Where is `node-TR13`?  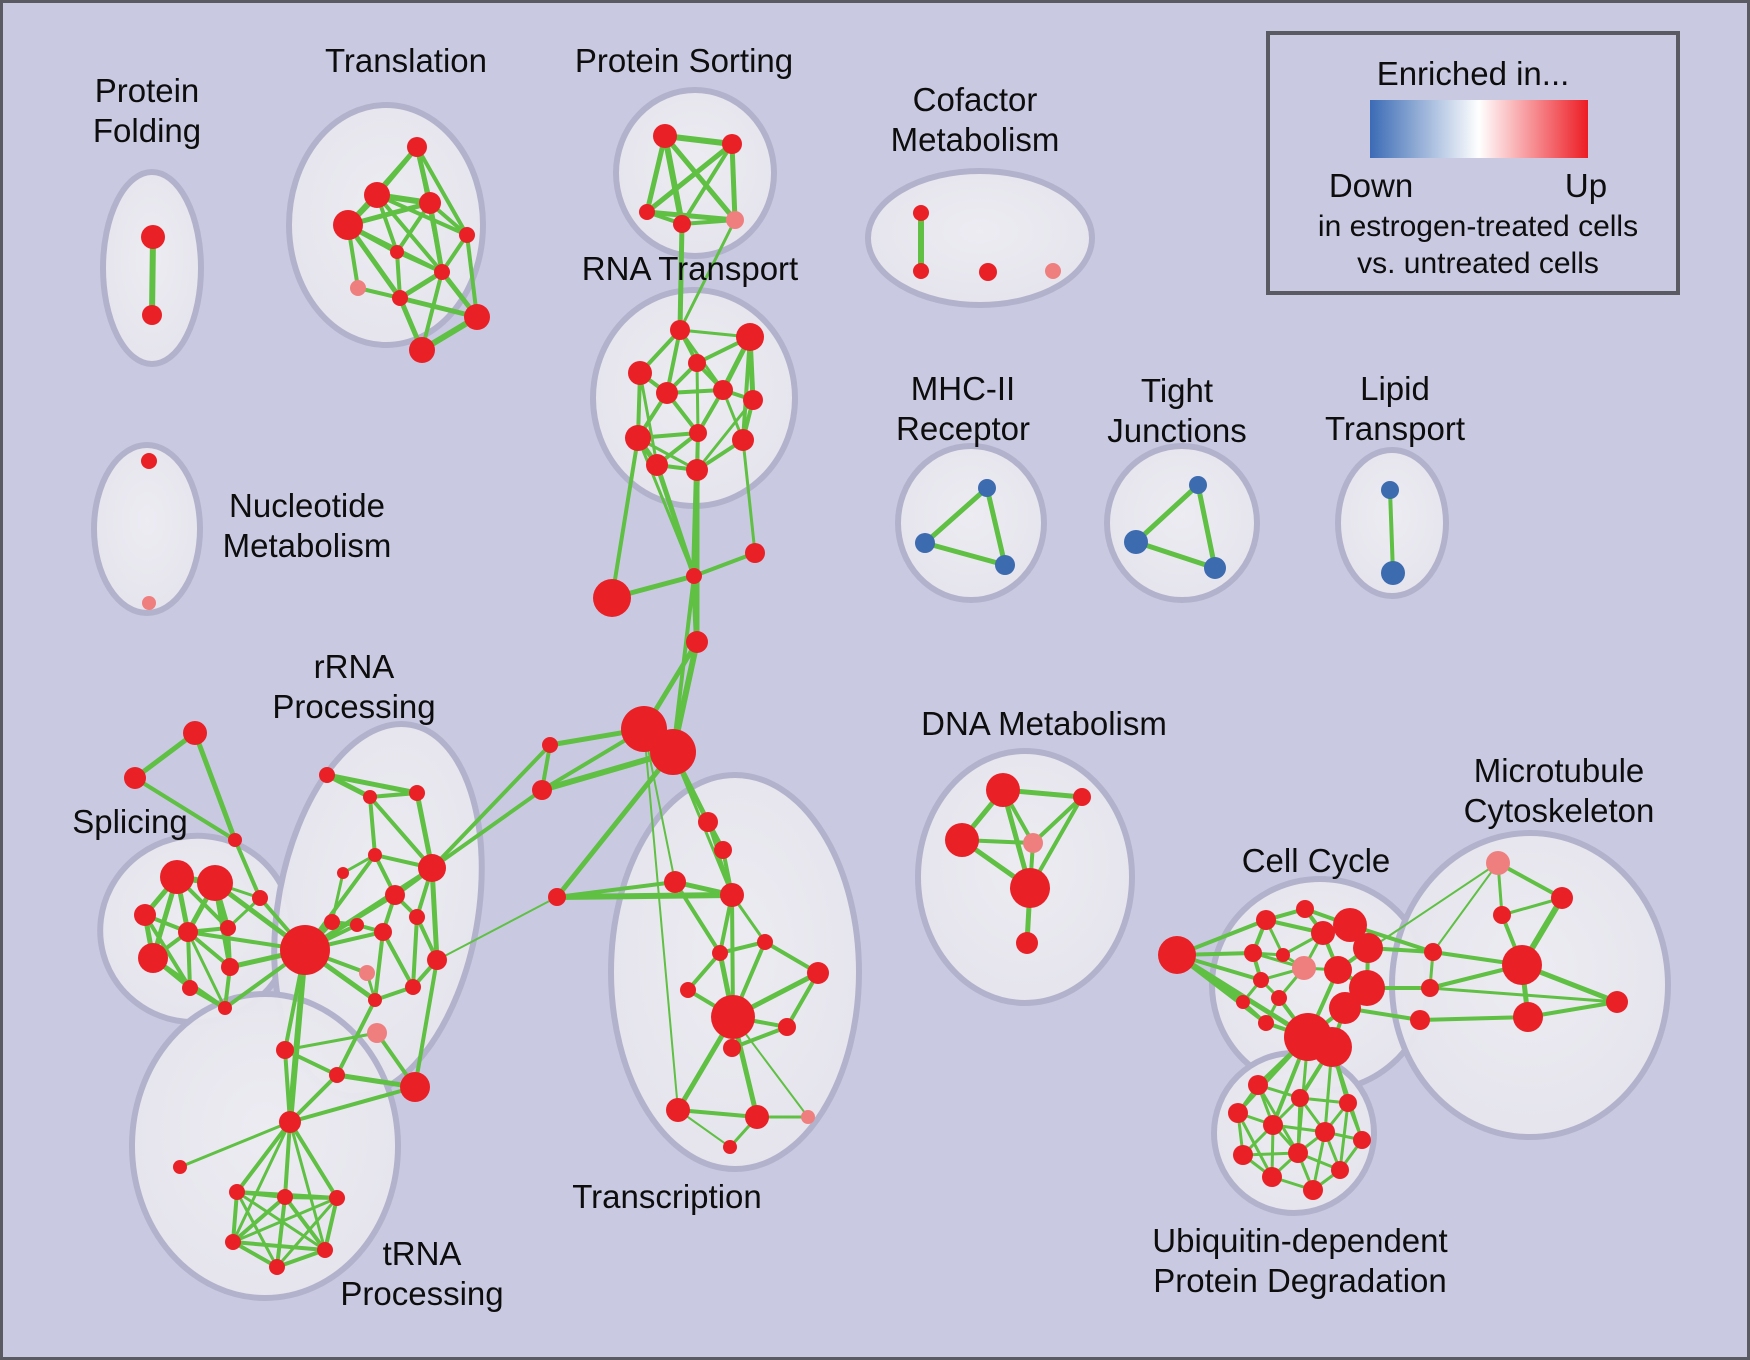 node-TR13 is located at coordinates (757, 1117).